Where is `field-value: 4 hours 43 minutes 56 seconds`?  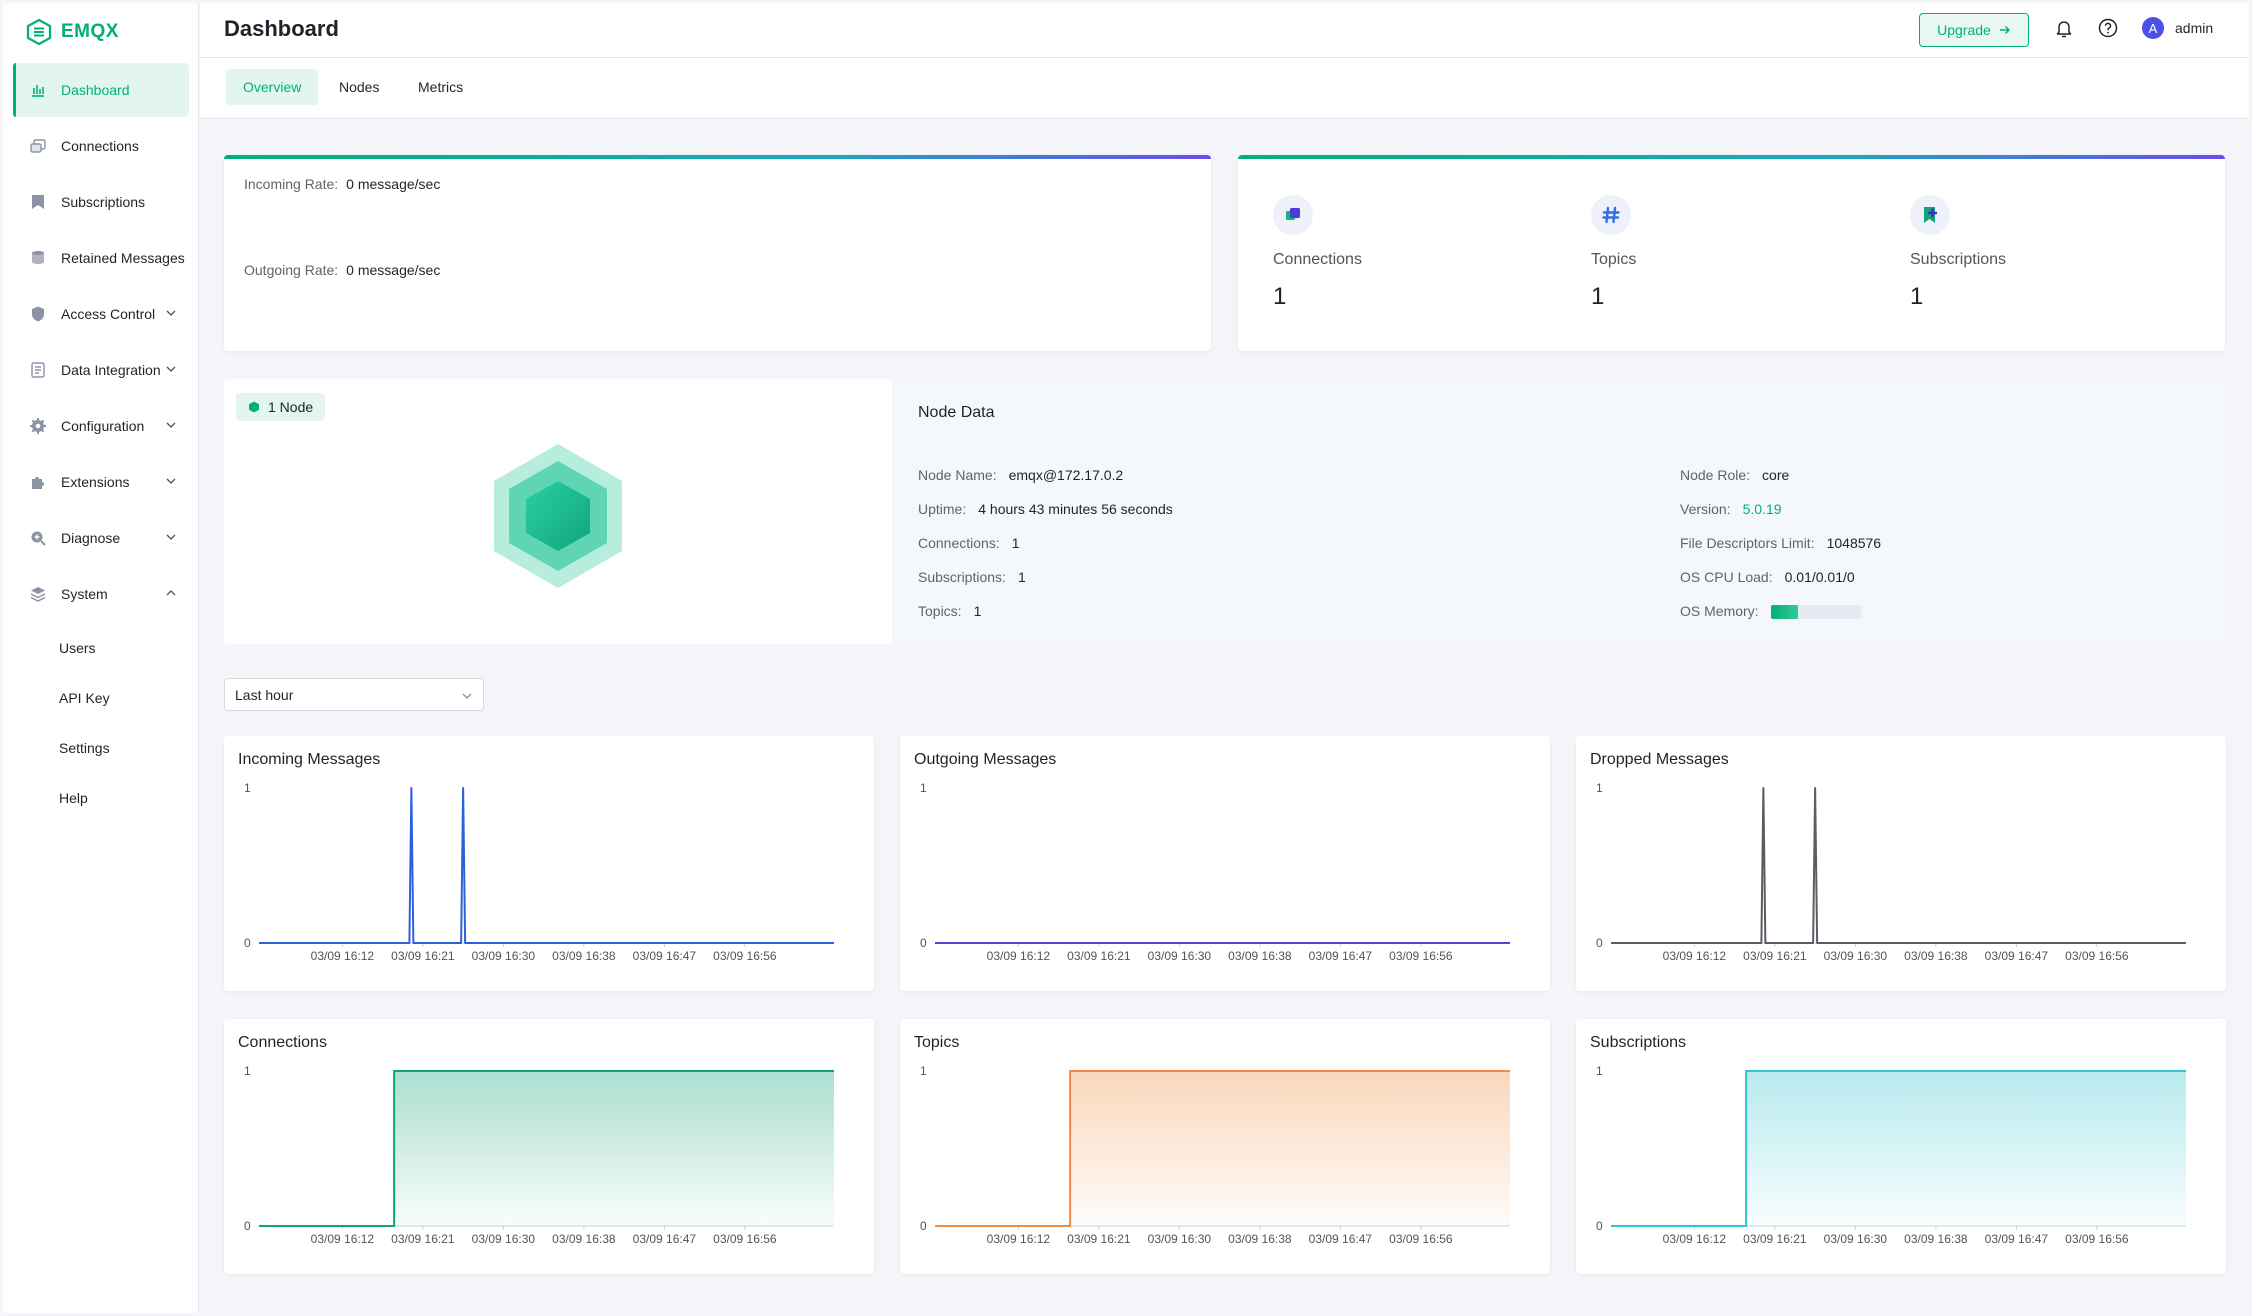
field-value: 4 hours 43 minutes 56 seconds is located at coordinates (1075, 509).